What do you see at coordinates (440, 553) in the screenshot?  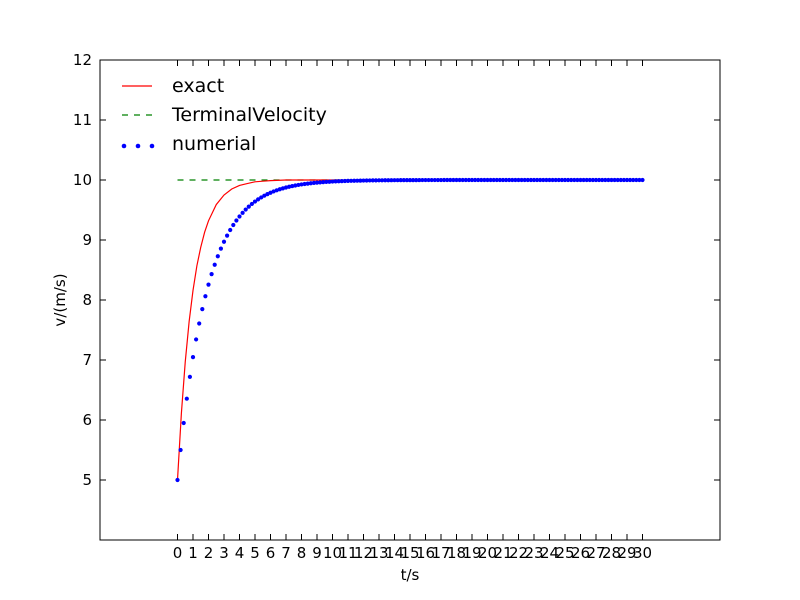 I see `x-tick-label: 17` at bounding box center [440, 553].